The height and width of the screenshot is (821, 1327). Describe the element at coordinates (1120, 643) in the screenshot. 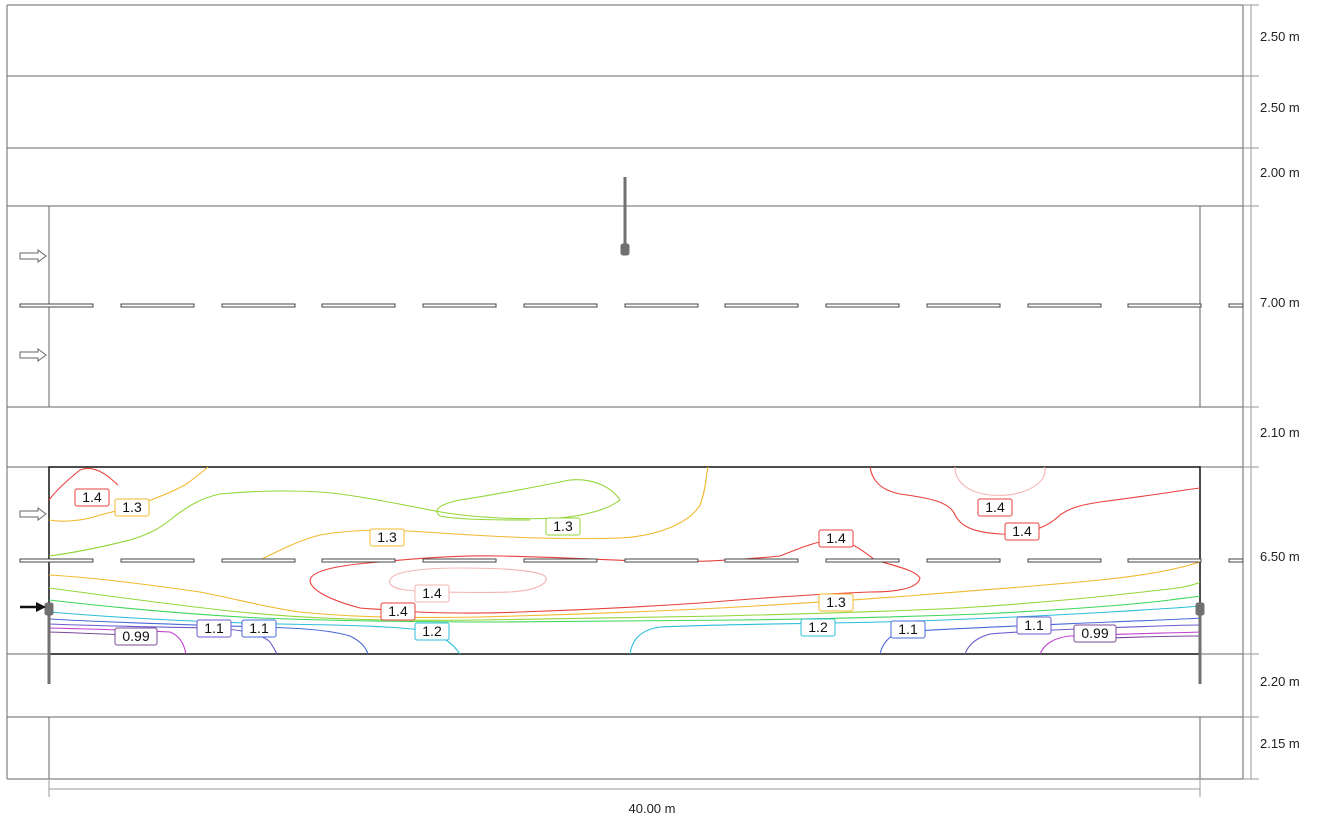

I see `isoline-magenta-right` at that location.